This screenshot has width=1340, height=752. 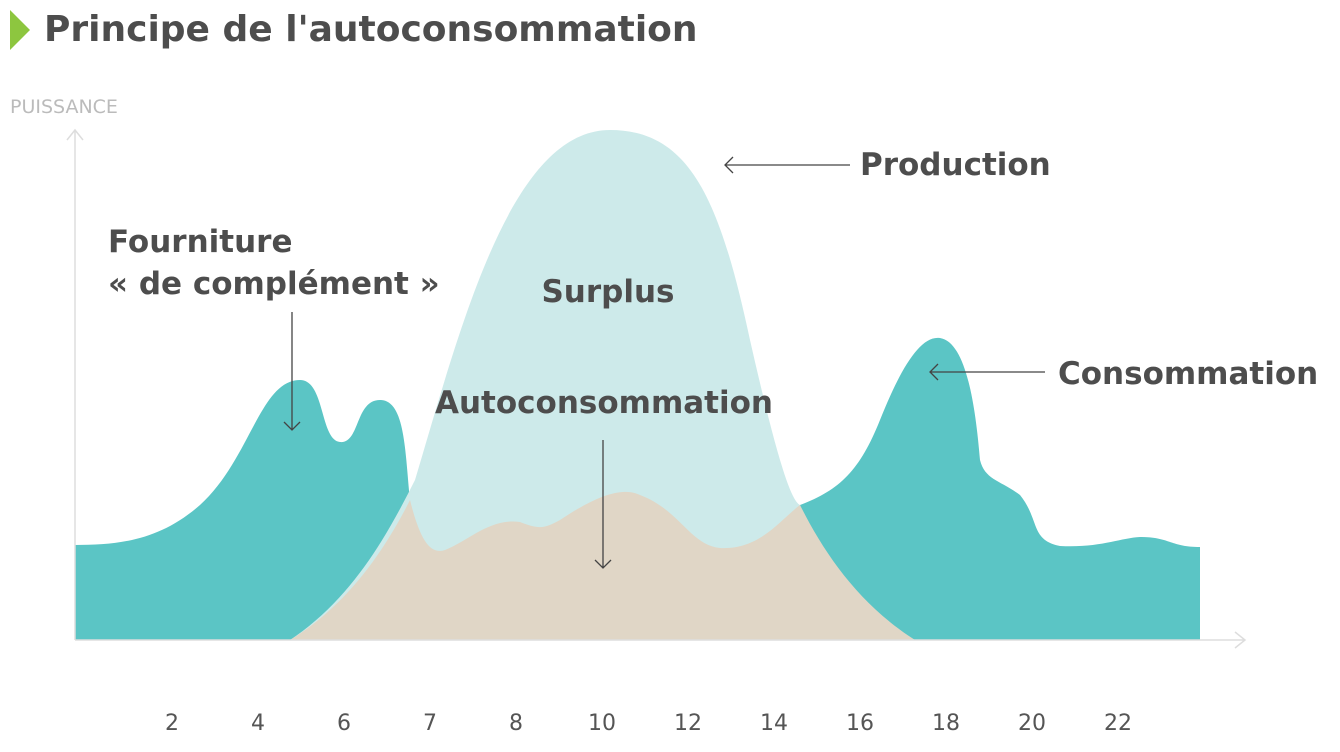 What do you see at coordinates (1188, 374) in the screenshot?
I see `consommation-label: Consommation` at bounding box center [1188, 374].